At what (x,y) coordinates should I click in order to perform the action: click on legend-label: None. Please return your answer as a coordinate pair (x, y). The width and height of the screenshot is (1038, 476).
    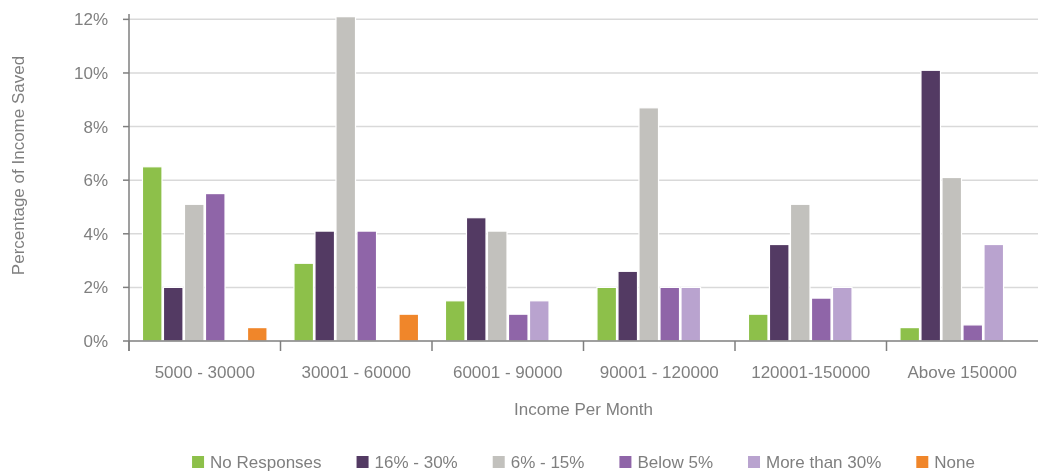
    Looking at the image, I should click on (954, 462).